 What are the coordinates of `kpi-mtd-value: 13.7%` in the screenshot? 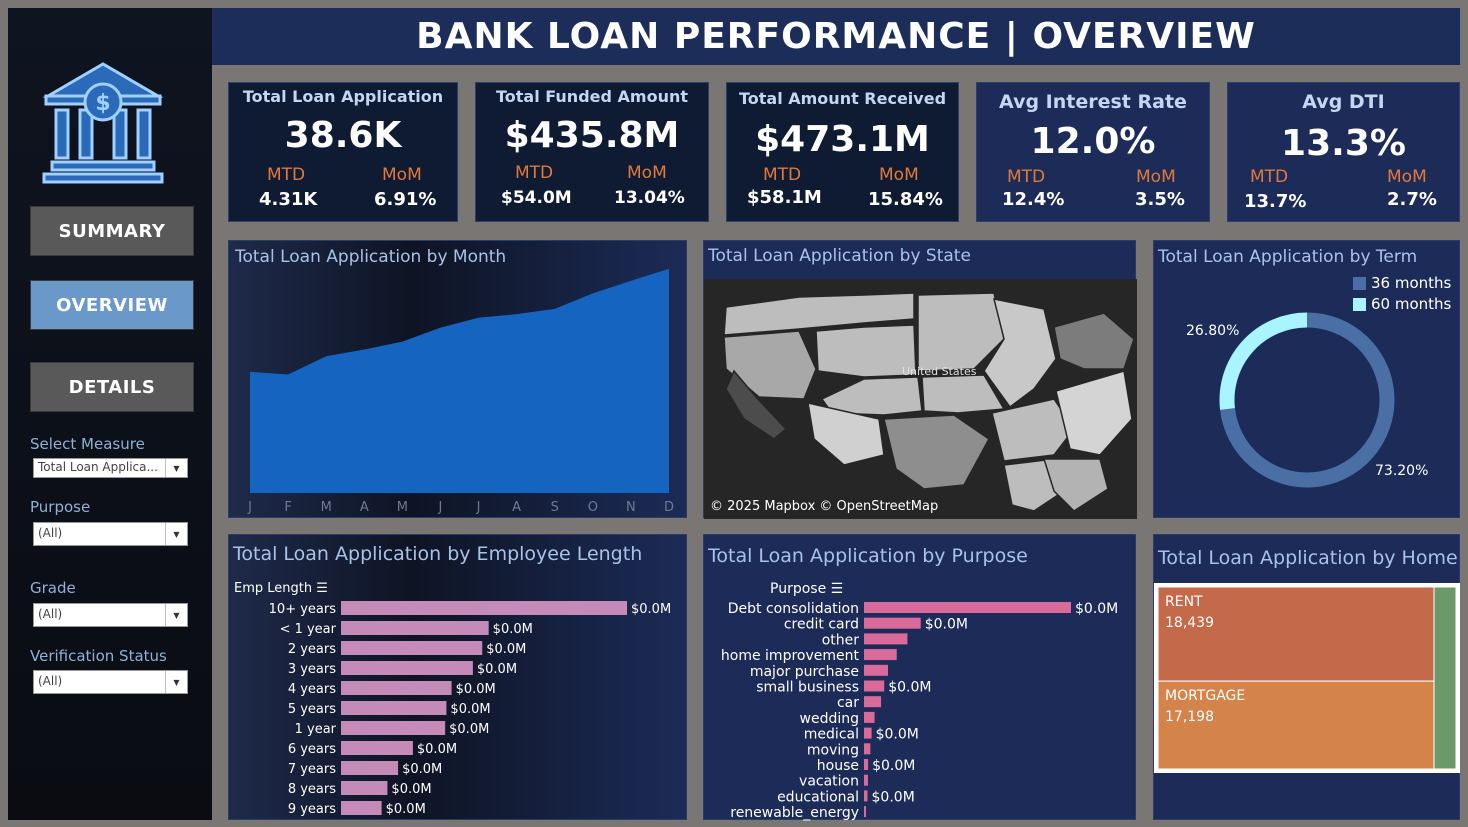 It's located at (1275, 201).